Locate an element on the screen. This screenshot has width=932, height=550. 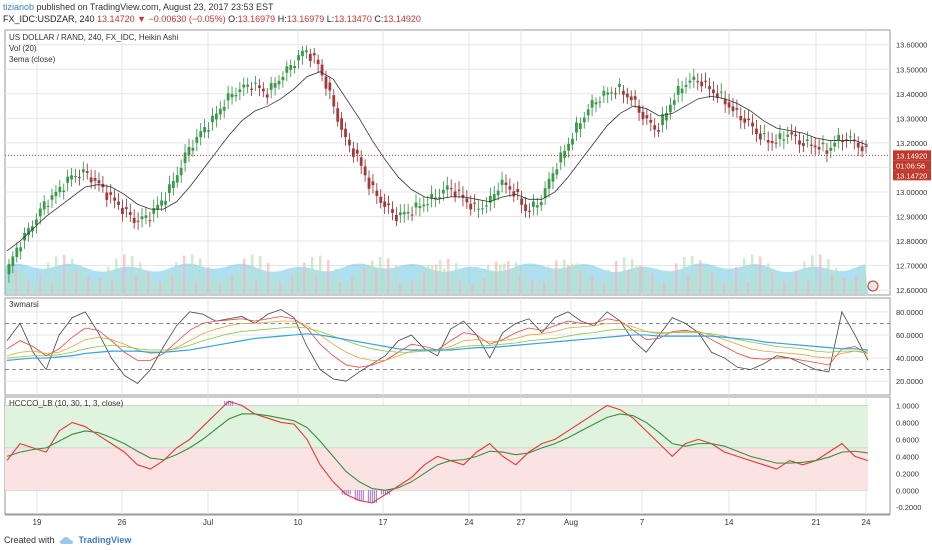
cco-tick-label: 0.6000 is located at coordinates (907, 439).